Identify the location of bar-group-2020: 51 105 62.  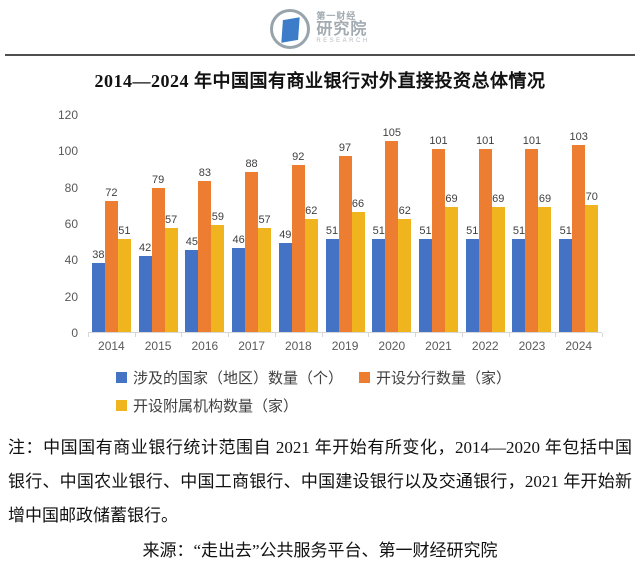
(391, 223).